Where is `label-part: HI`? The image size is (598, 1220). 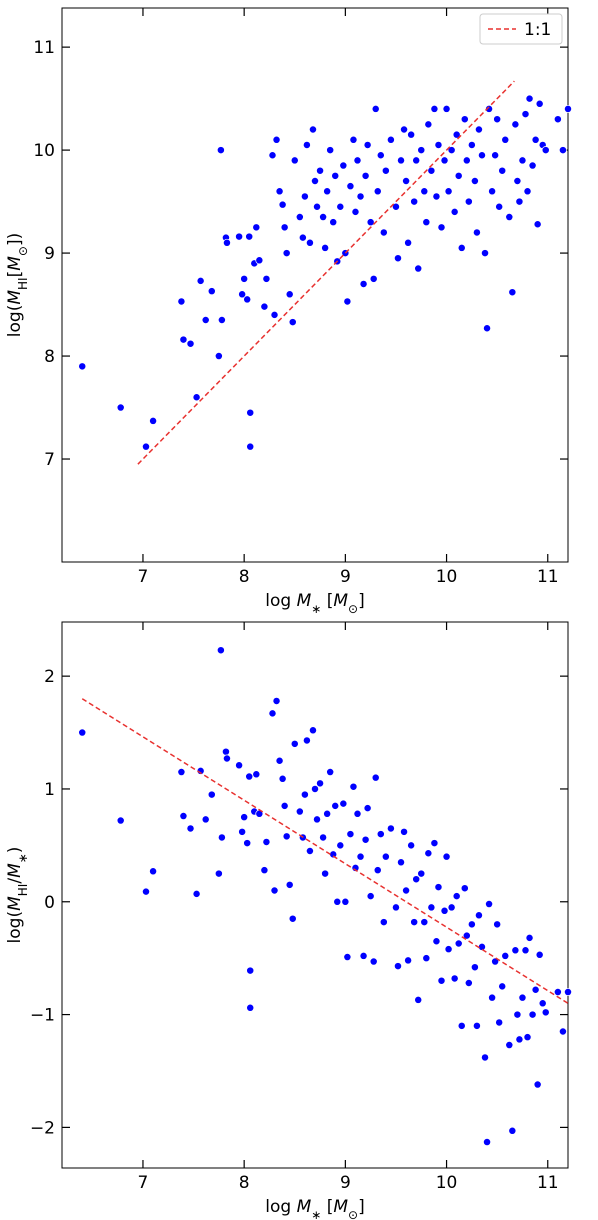 label-part: HI is located at coordinates (23, 283).